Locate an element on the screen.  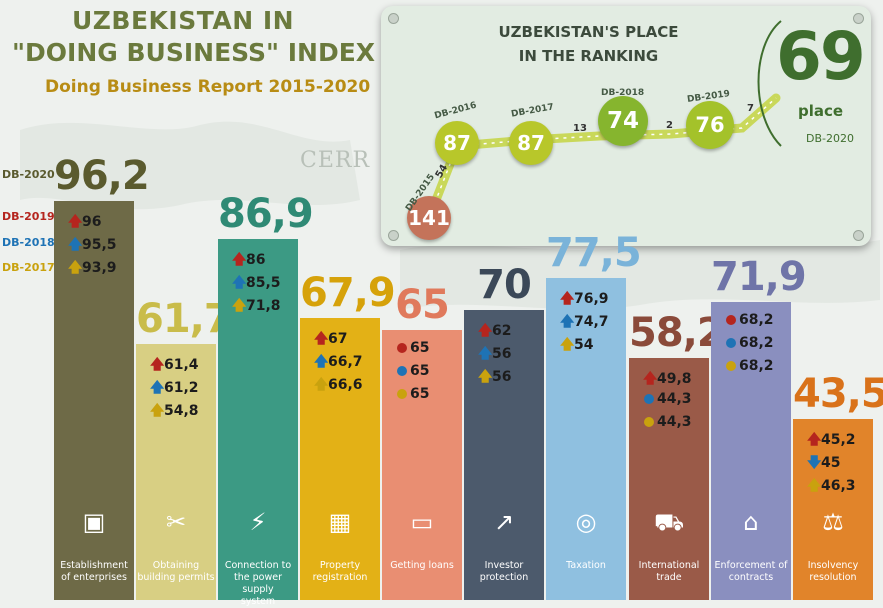
category-label: International trade is located at coordinates (669, 572).